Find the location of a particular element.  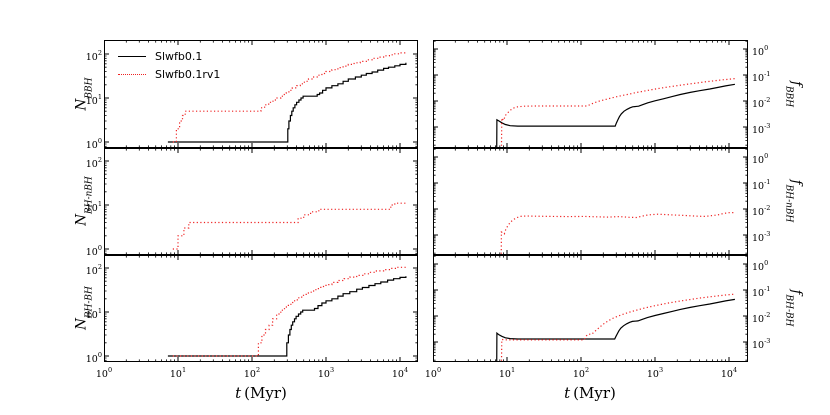

plot-f-bh-bh is located at coordinates (590, 308).